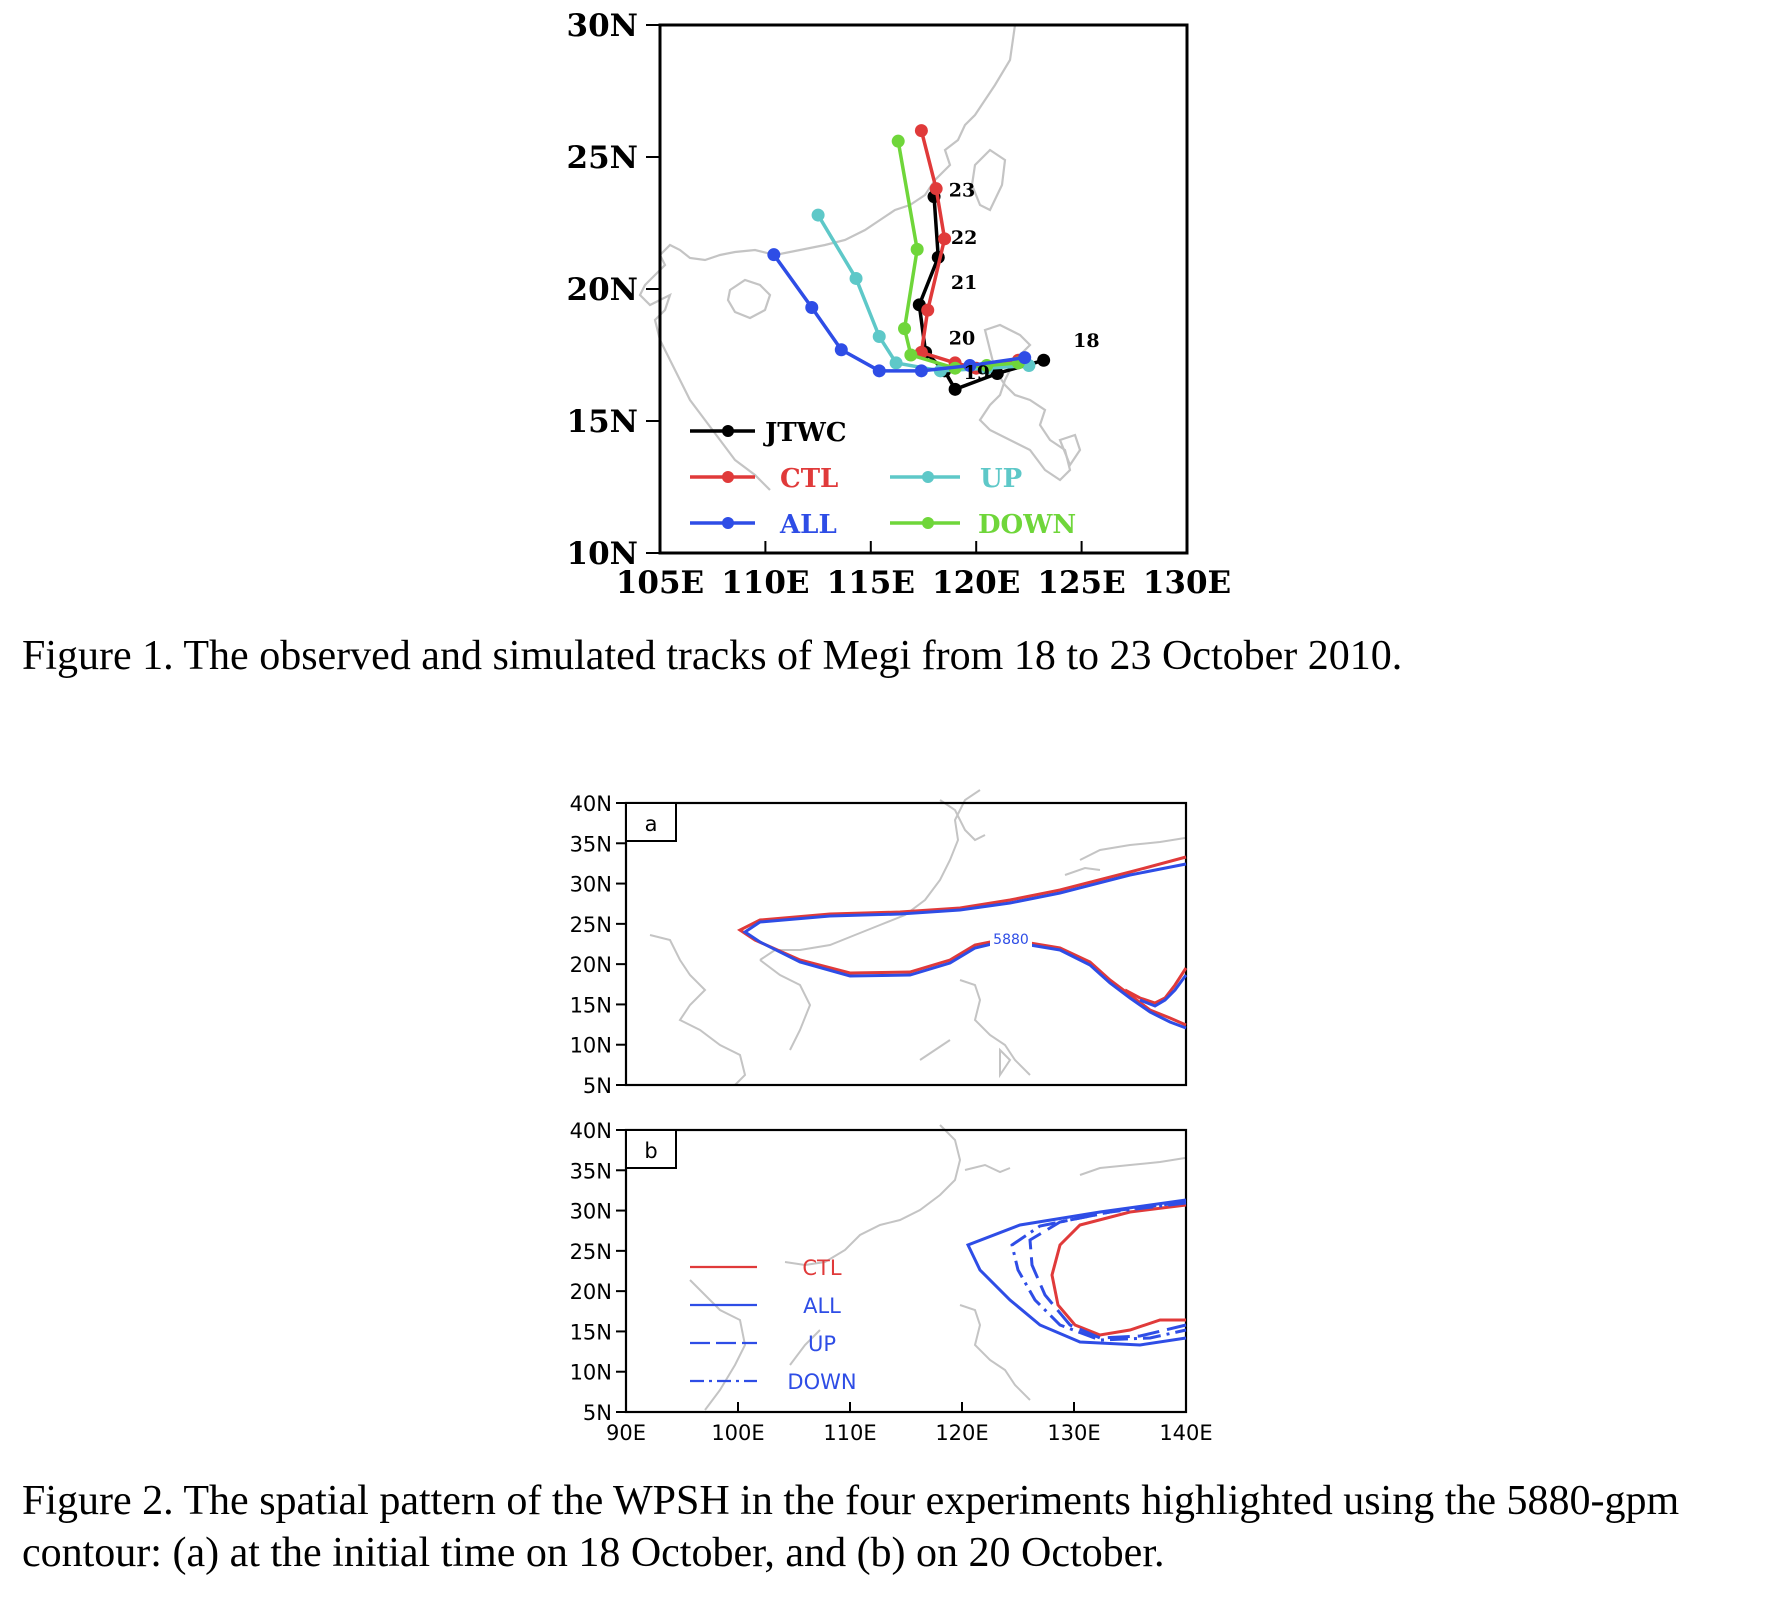 The height and width of the screenshot is (1601, 1769). What do you see at coordinates (937, 1267) in the screenshot?
I see `coastline-map-b` at bounding box center [937, 1267].